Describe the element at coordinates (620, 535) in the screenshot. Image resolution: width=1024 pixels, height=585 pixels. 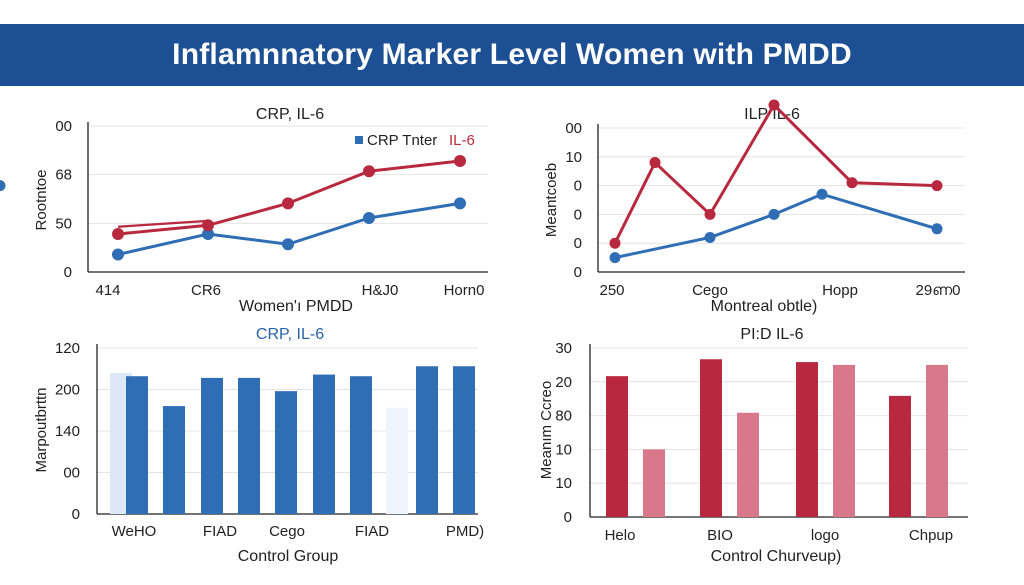
I see `x-tick-label: Helo` at that location.